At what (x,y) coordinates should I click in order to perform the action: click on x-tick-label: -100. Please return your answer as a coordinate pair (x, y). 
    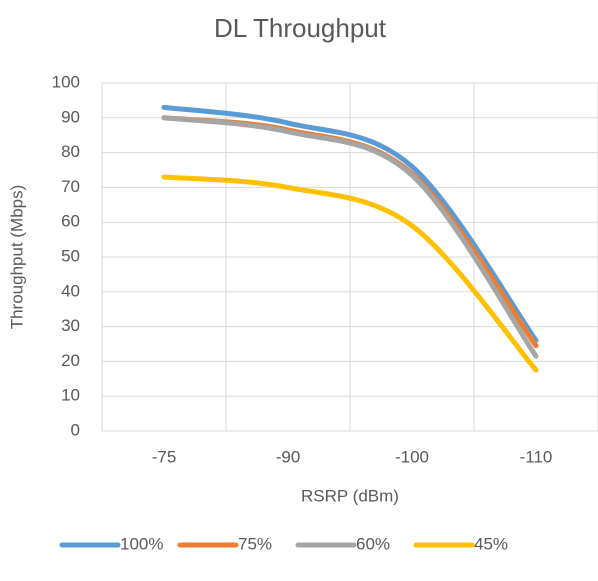
    Looking at the image, I should click on (412, 456).